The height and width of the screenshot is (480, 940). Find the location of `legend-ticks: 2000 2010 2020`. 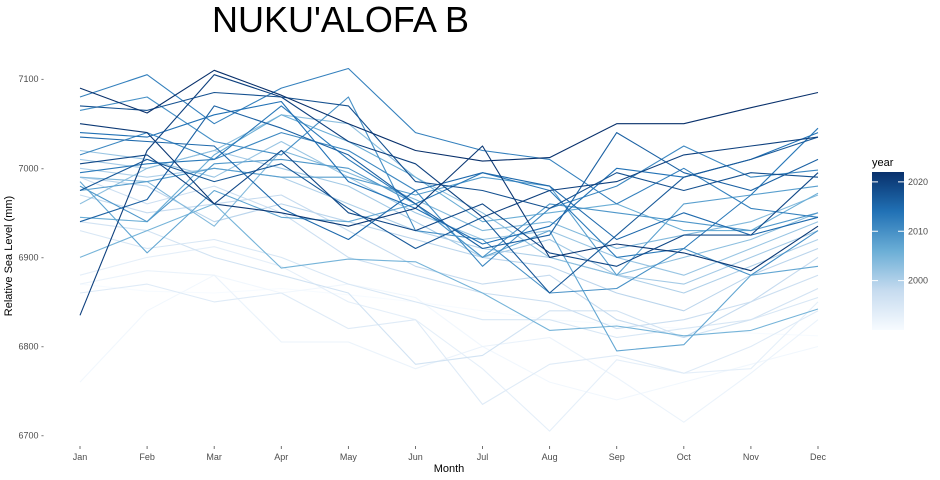

legend-ticks: 2000 2010 2020 is located at coordinates (900, 231).